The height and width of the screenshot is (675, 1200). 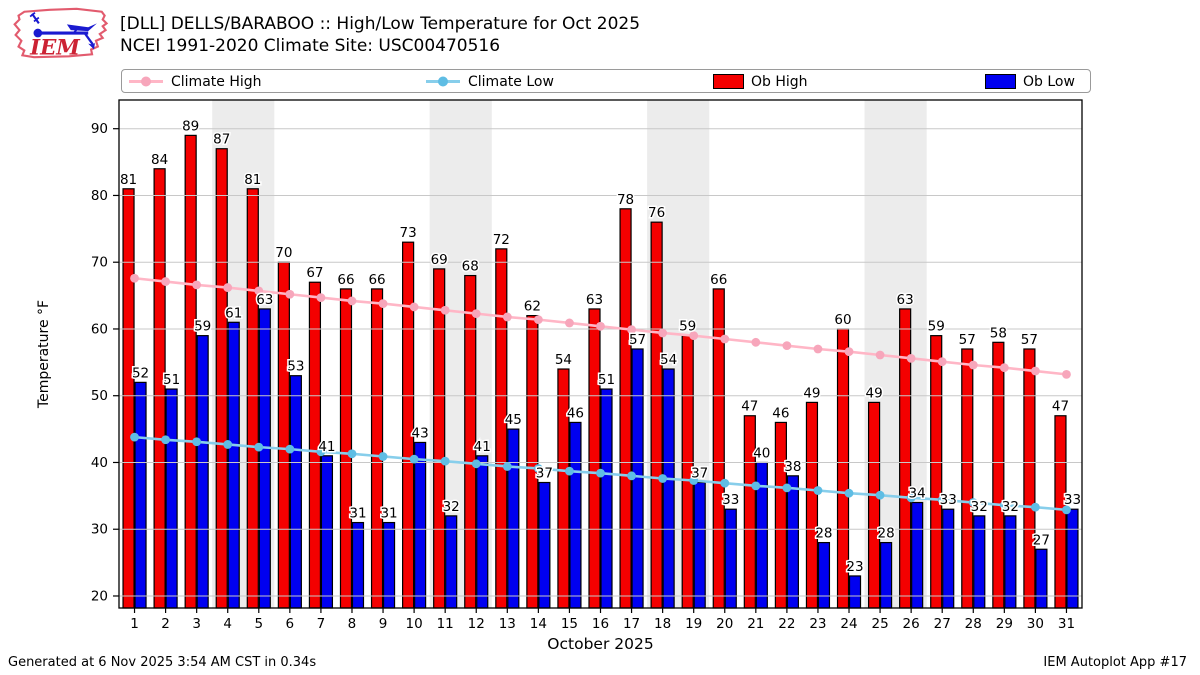 What do you see at coordinates (842, 320) in the screenshot?
I see `ob-high-value-label: 60` at bounding box center [842, 320].